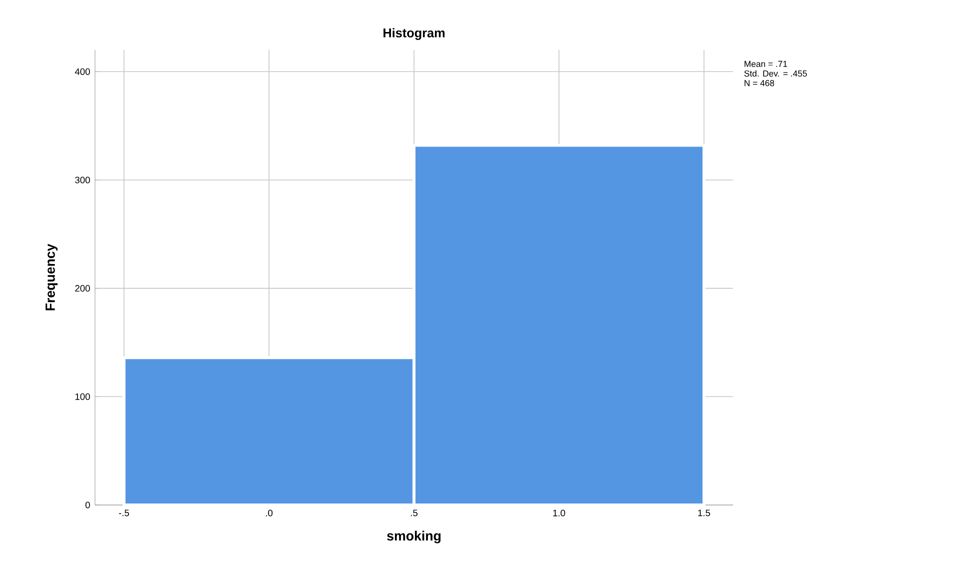  What do you see at coordinates (269, 513) in the screenshot?
I see `x-tick-label: .0` at bounding box center [269, 513].